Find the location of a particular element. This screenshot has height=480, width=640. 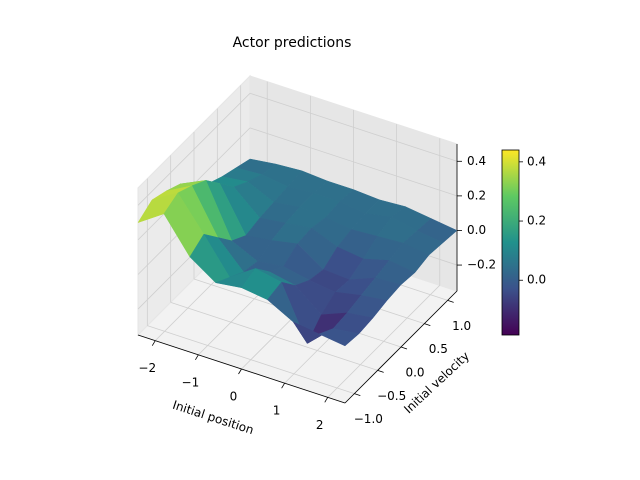

colorbar is located at coordinates (510, 242).